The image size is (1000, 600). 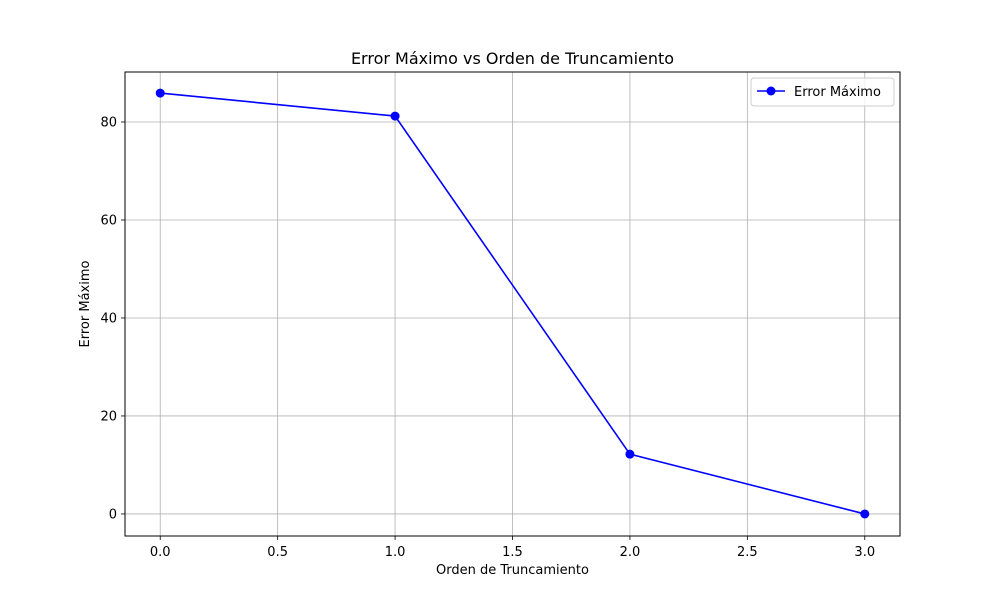 What do you see at coordinates (277, 552) in the screenshot?
I see `x-tick-label: 0.5` at bounding box center [277, 552].